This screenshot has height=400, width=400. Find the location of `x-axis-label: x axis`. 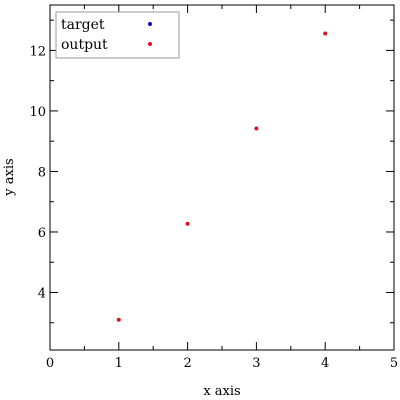

x-axis-label: x axis is located at coordinates (221, 391).